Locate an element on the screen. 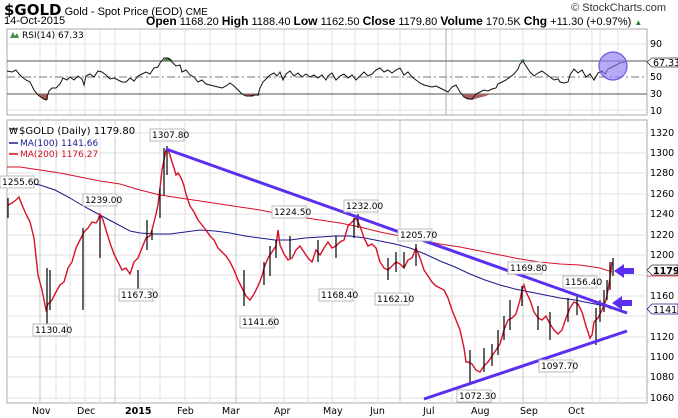  svg-text: 1162.10 is located at coordinates (395, 300).